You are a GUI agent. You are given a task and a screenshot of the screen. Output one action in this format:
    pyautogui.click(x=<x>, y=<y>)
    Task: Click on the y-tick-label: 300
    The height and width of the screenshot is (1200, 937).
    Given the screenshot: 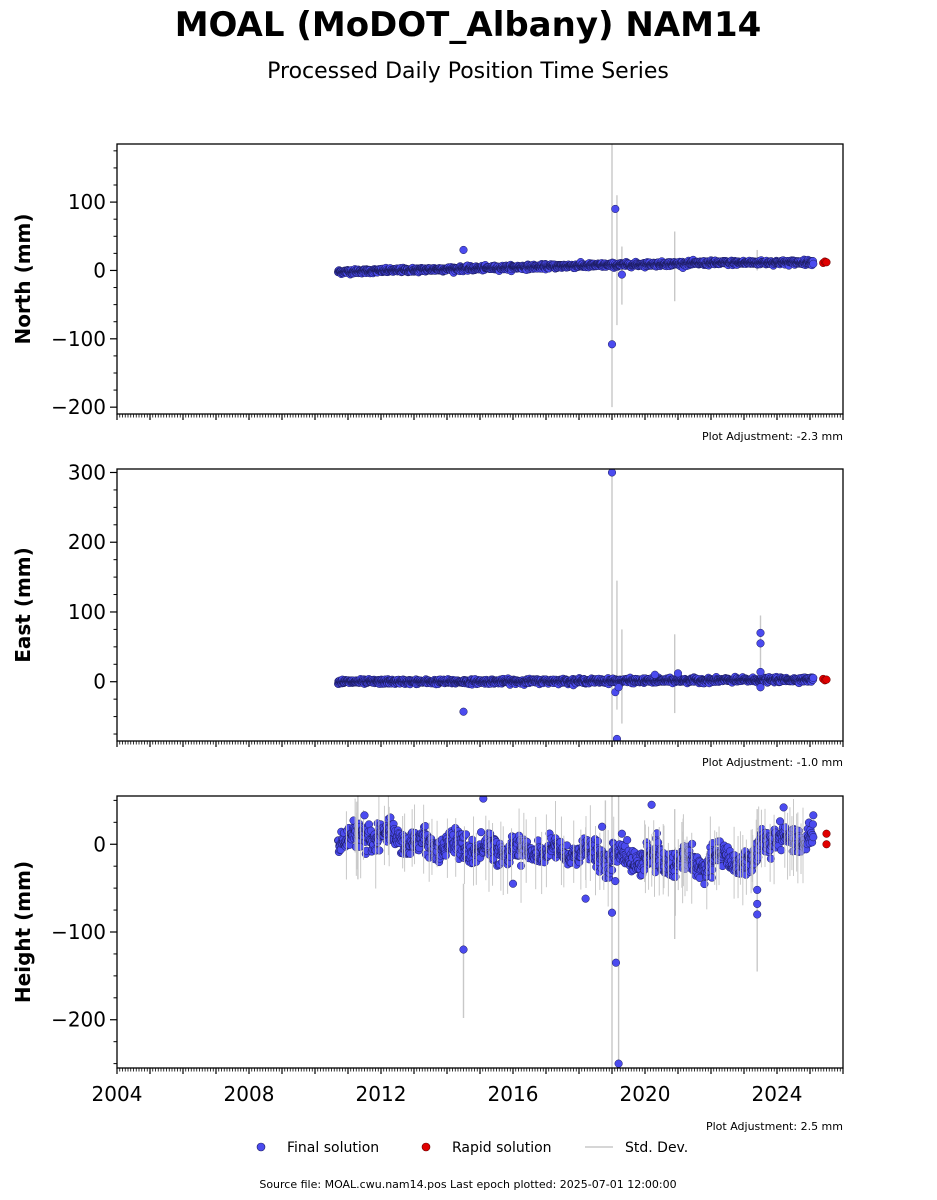 What is the action you would take?
    pyautogui.click(x=87, y=472)
    